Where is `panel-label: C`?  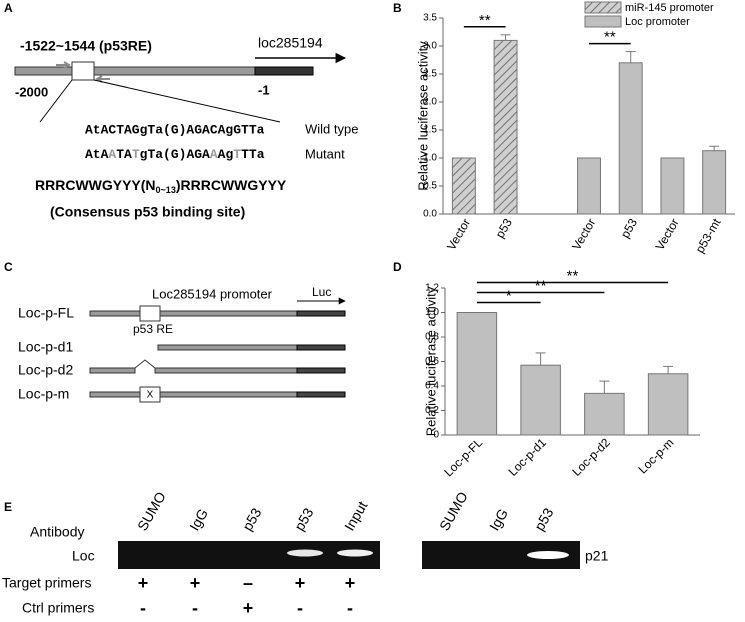 panel-label: C is located at coordinates (8, 267).